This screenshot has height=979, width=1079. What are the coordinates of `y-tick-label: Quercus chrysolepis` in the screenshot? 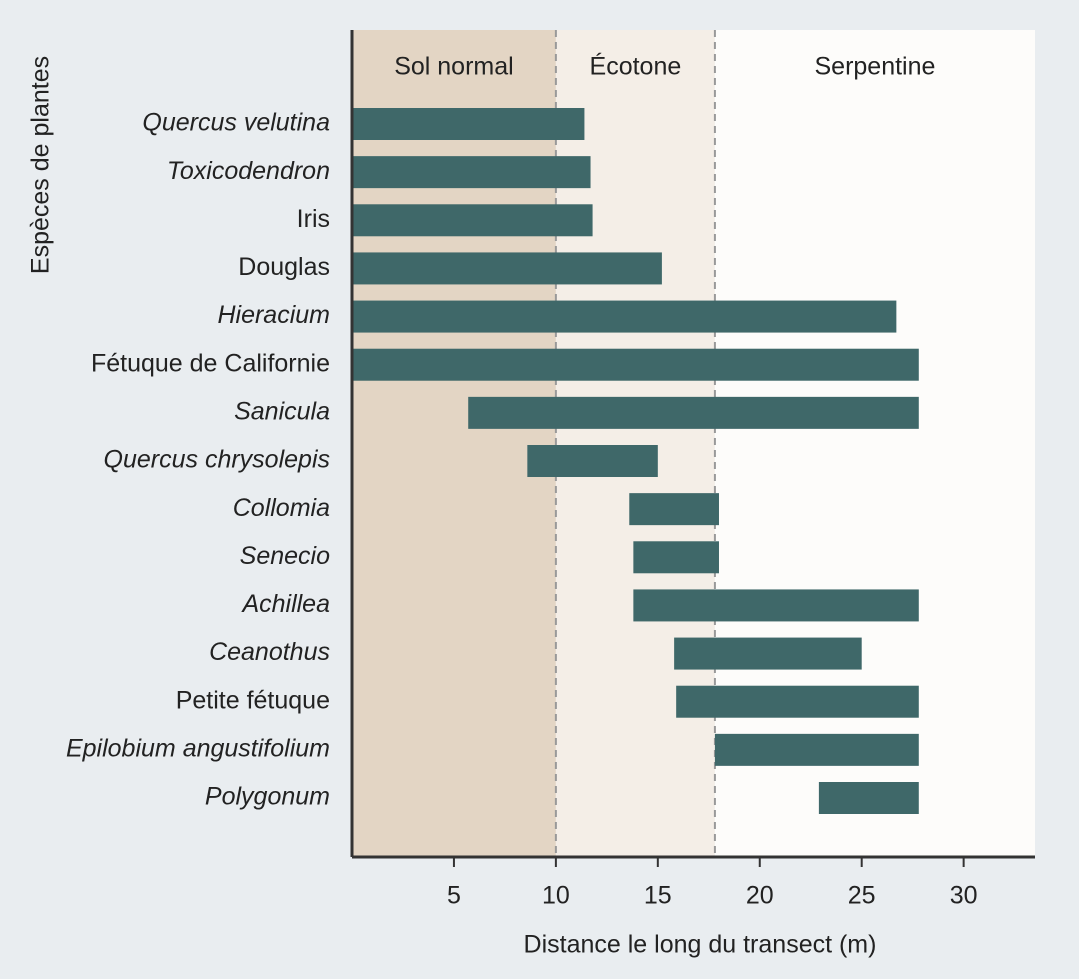 It's located at (217, 460).